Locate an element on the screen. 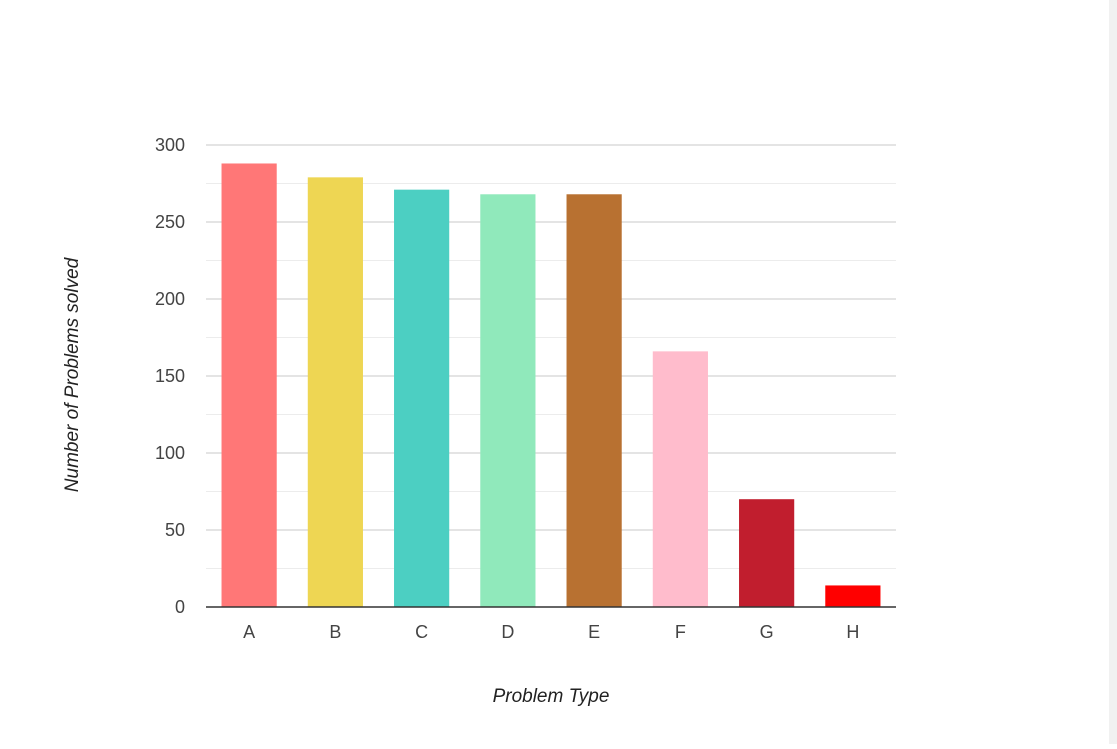 The height and width of the screenshot is (749, 1117). y-tick-label: 200 is located at coordinates (170, 299).